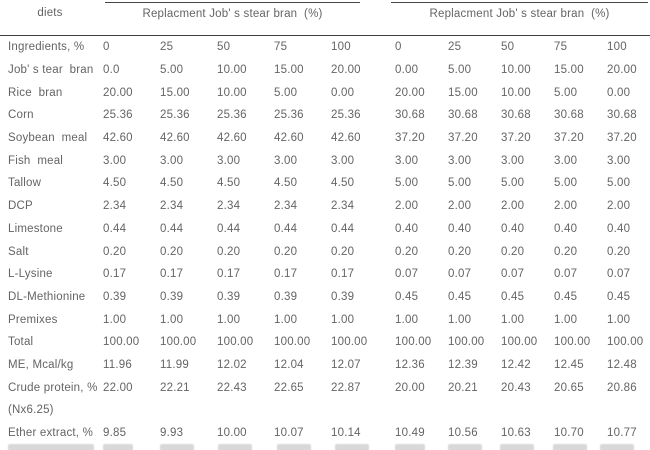 Image resolution: width=650 pixels, height=450 pixels. I want to click on row-label: Tallow, so click(25, 183).